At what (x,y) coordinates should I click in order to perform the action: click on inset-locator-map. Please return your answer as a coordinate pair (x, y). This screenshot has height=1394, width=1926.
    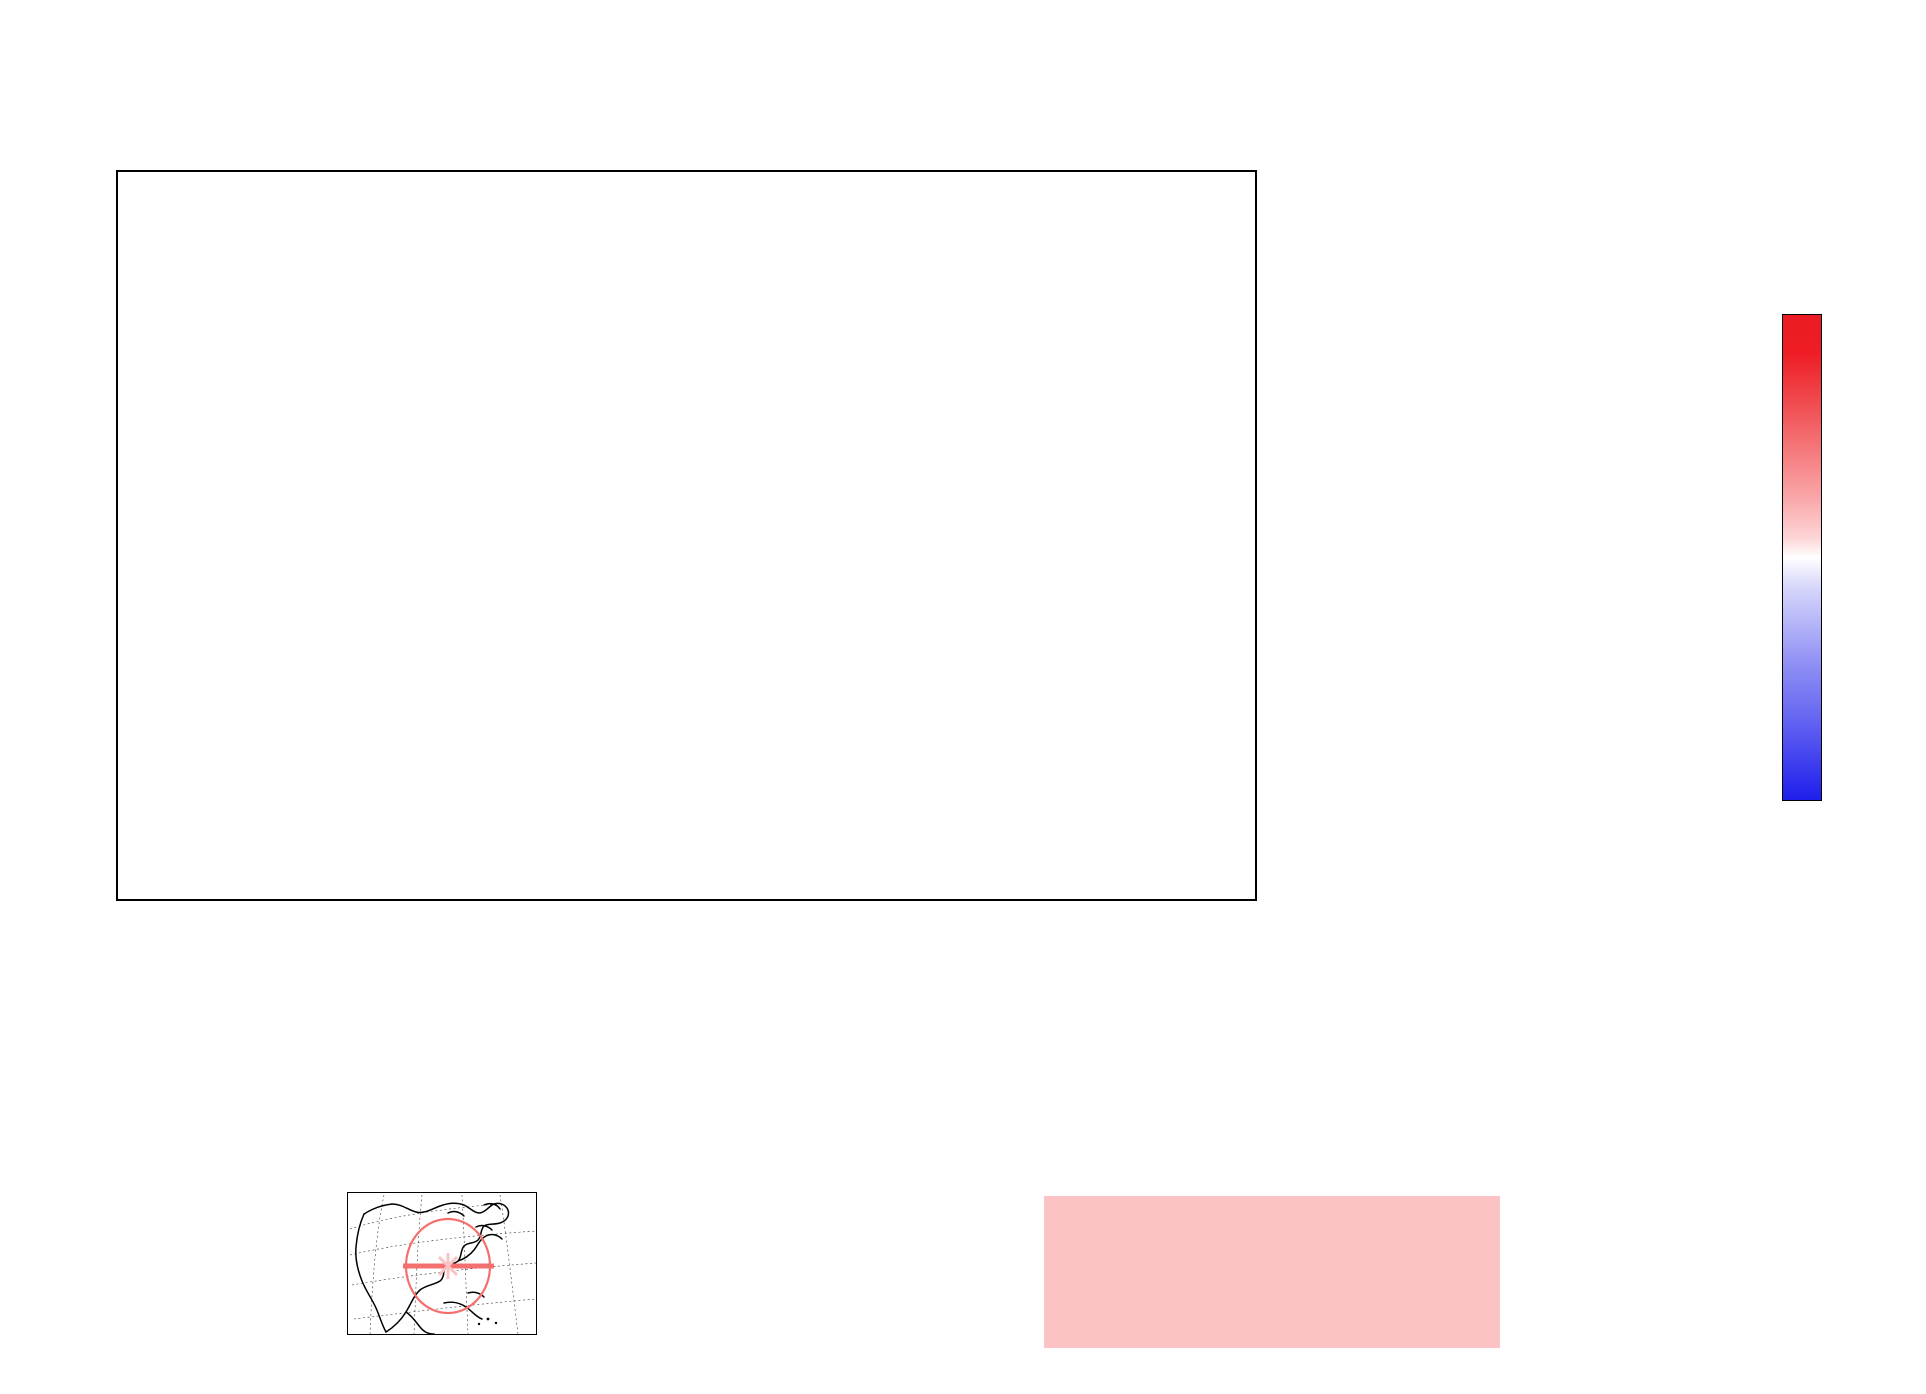
    Looking at the image, I should click on (442, 1263).